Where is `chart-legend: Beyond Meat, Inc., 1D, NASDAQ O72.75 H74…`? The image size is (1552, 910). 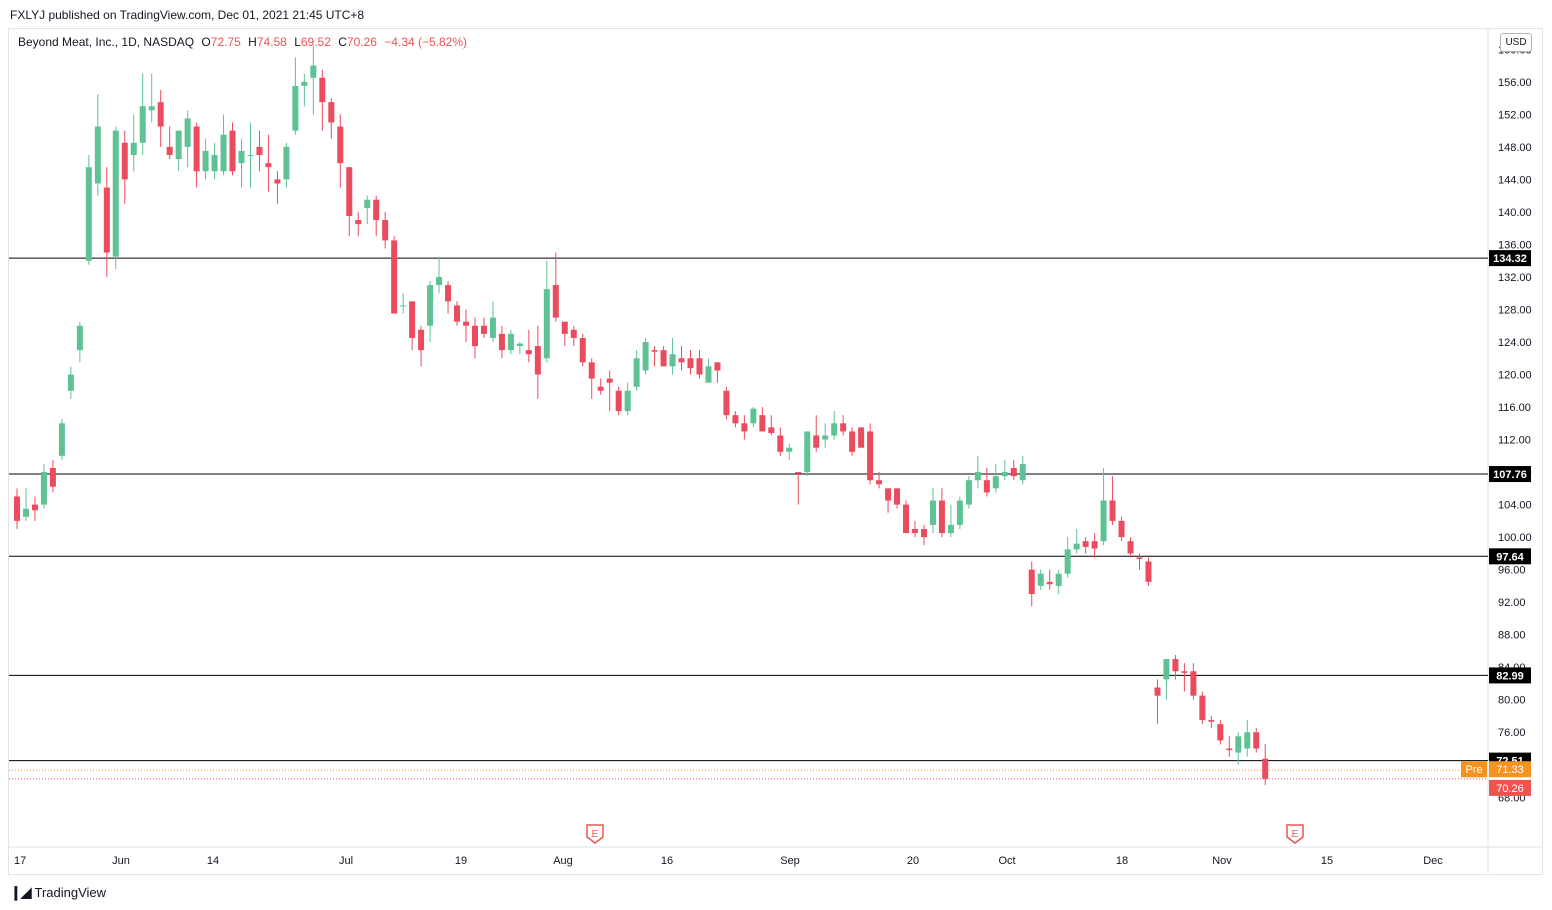 chart-legend: Beyond Meat, Inc., 1D, NASDAQ O72.75 H74… is located at coordinates (242, 42).